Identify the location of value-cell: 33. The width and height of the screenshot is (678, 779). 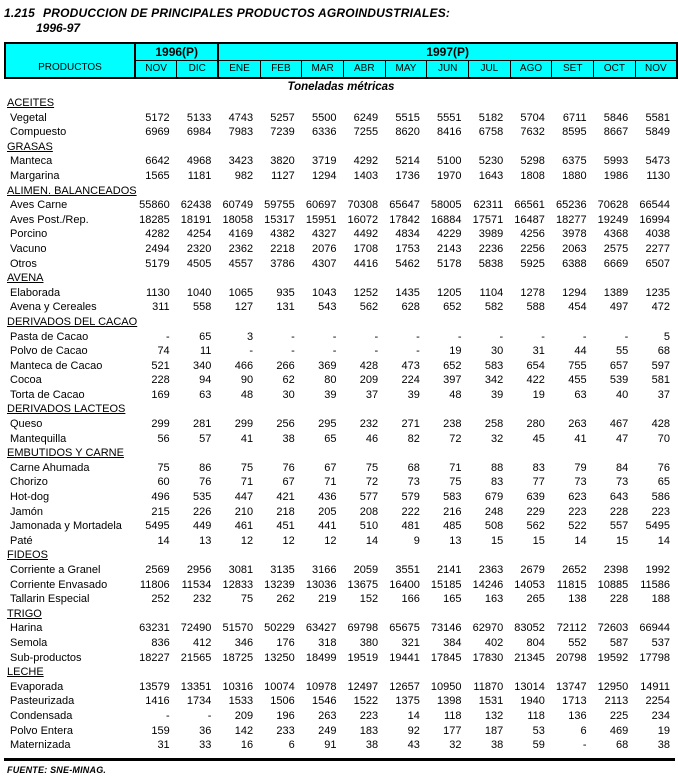
(205, 745).